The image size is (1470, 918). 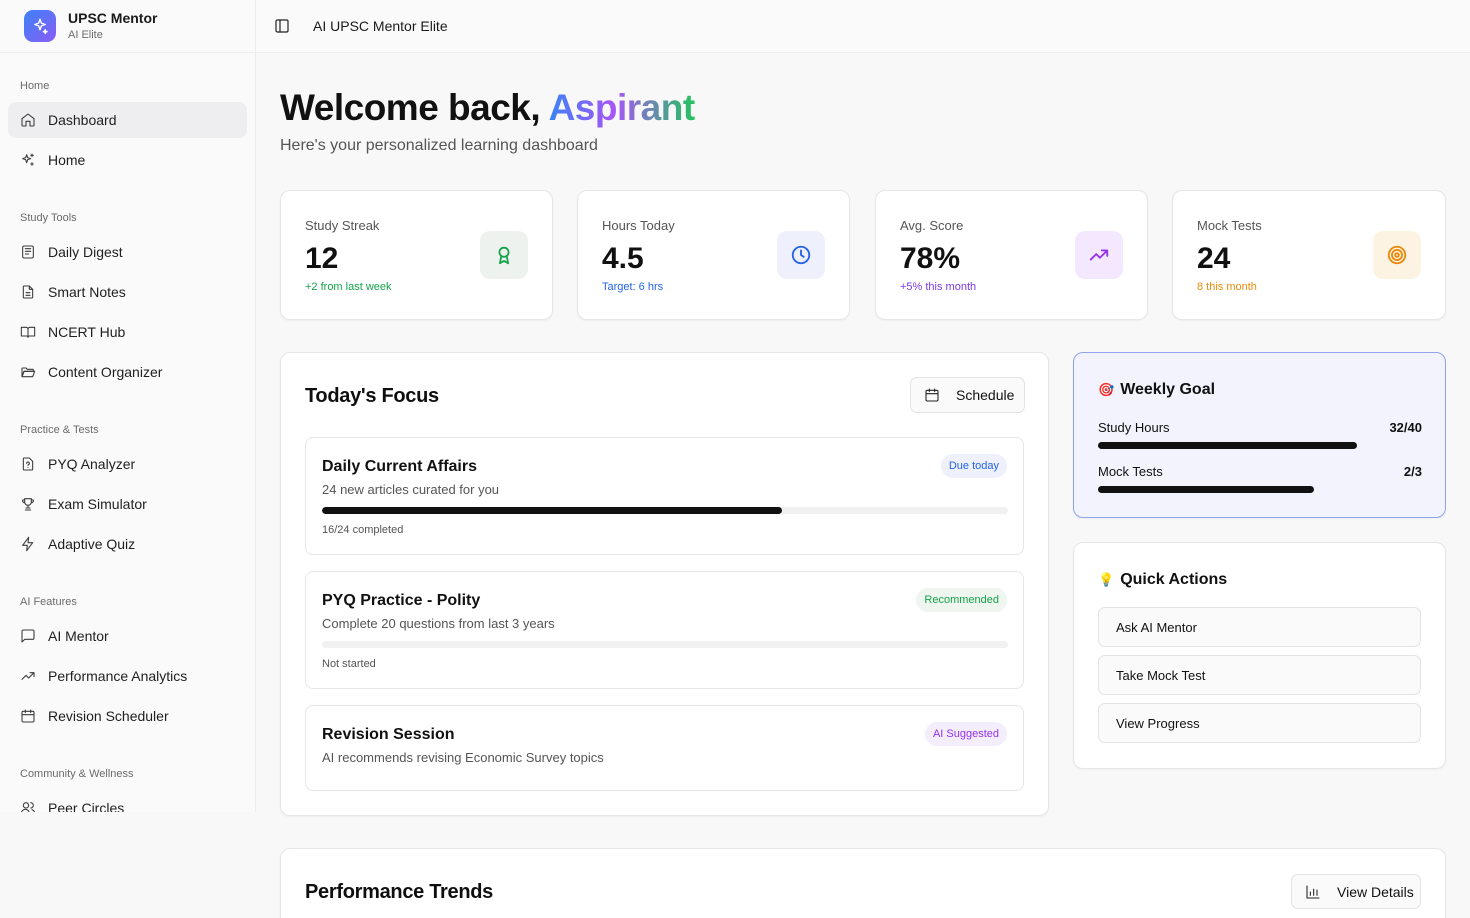 What do you see at coordinates (118, 676) in the screenshot?
I see `sidebar-item-label: Performance Analytics` at bounding box center [118, 676].